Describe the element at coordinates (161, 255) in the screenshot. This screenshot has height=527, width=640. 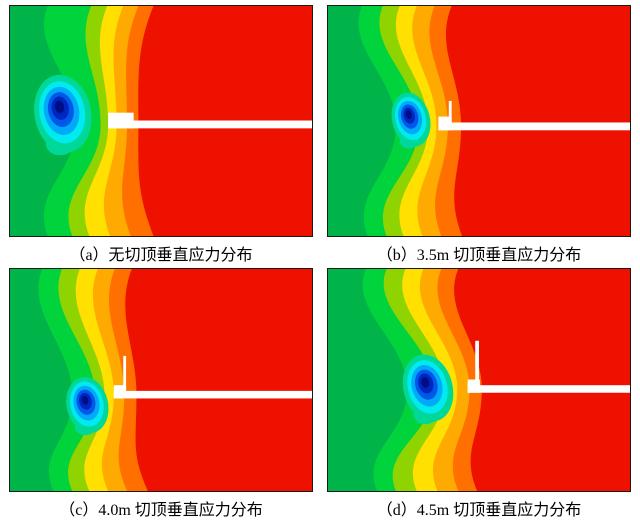
I see `caption-a: （a）无切顶垂直应力分布` at that location.